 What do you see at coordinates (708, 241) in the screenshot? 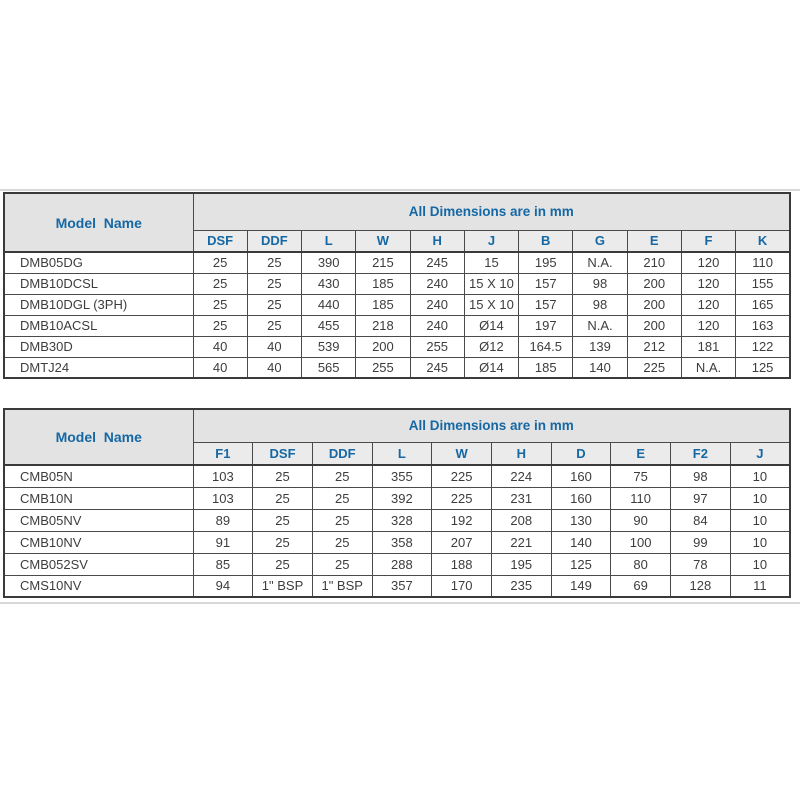
I see `column-header-f: F` at bounding box center [708, 241].